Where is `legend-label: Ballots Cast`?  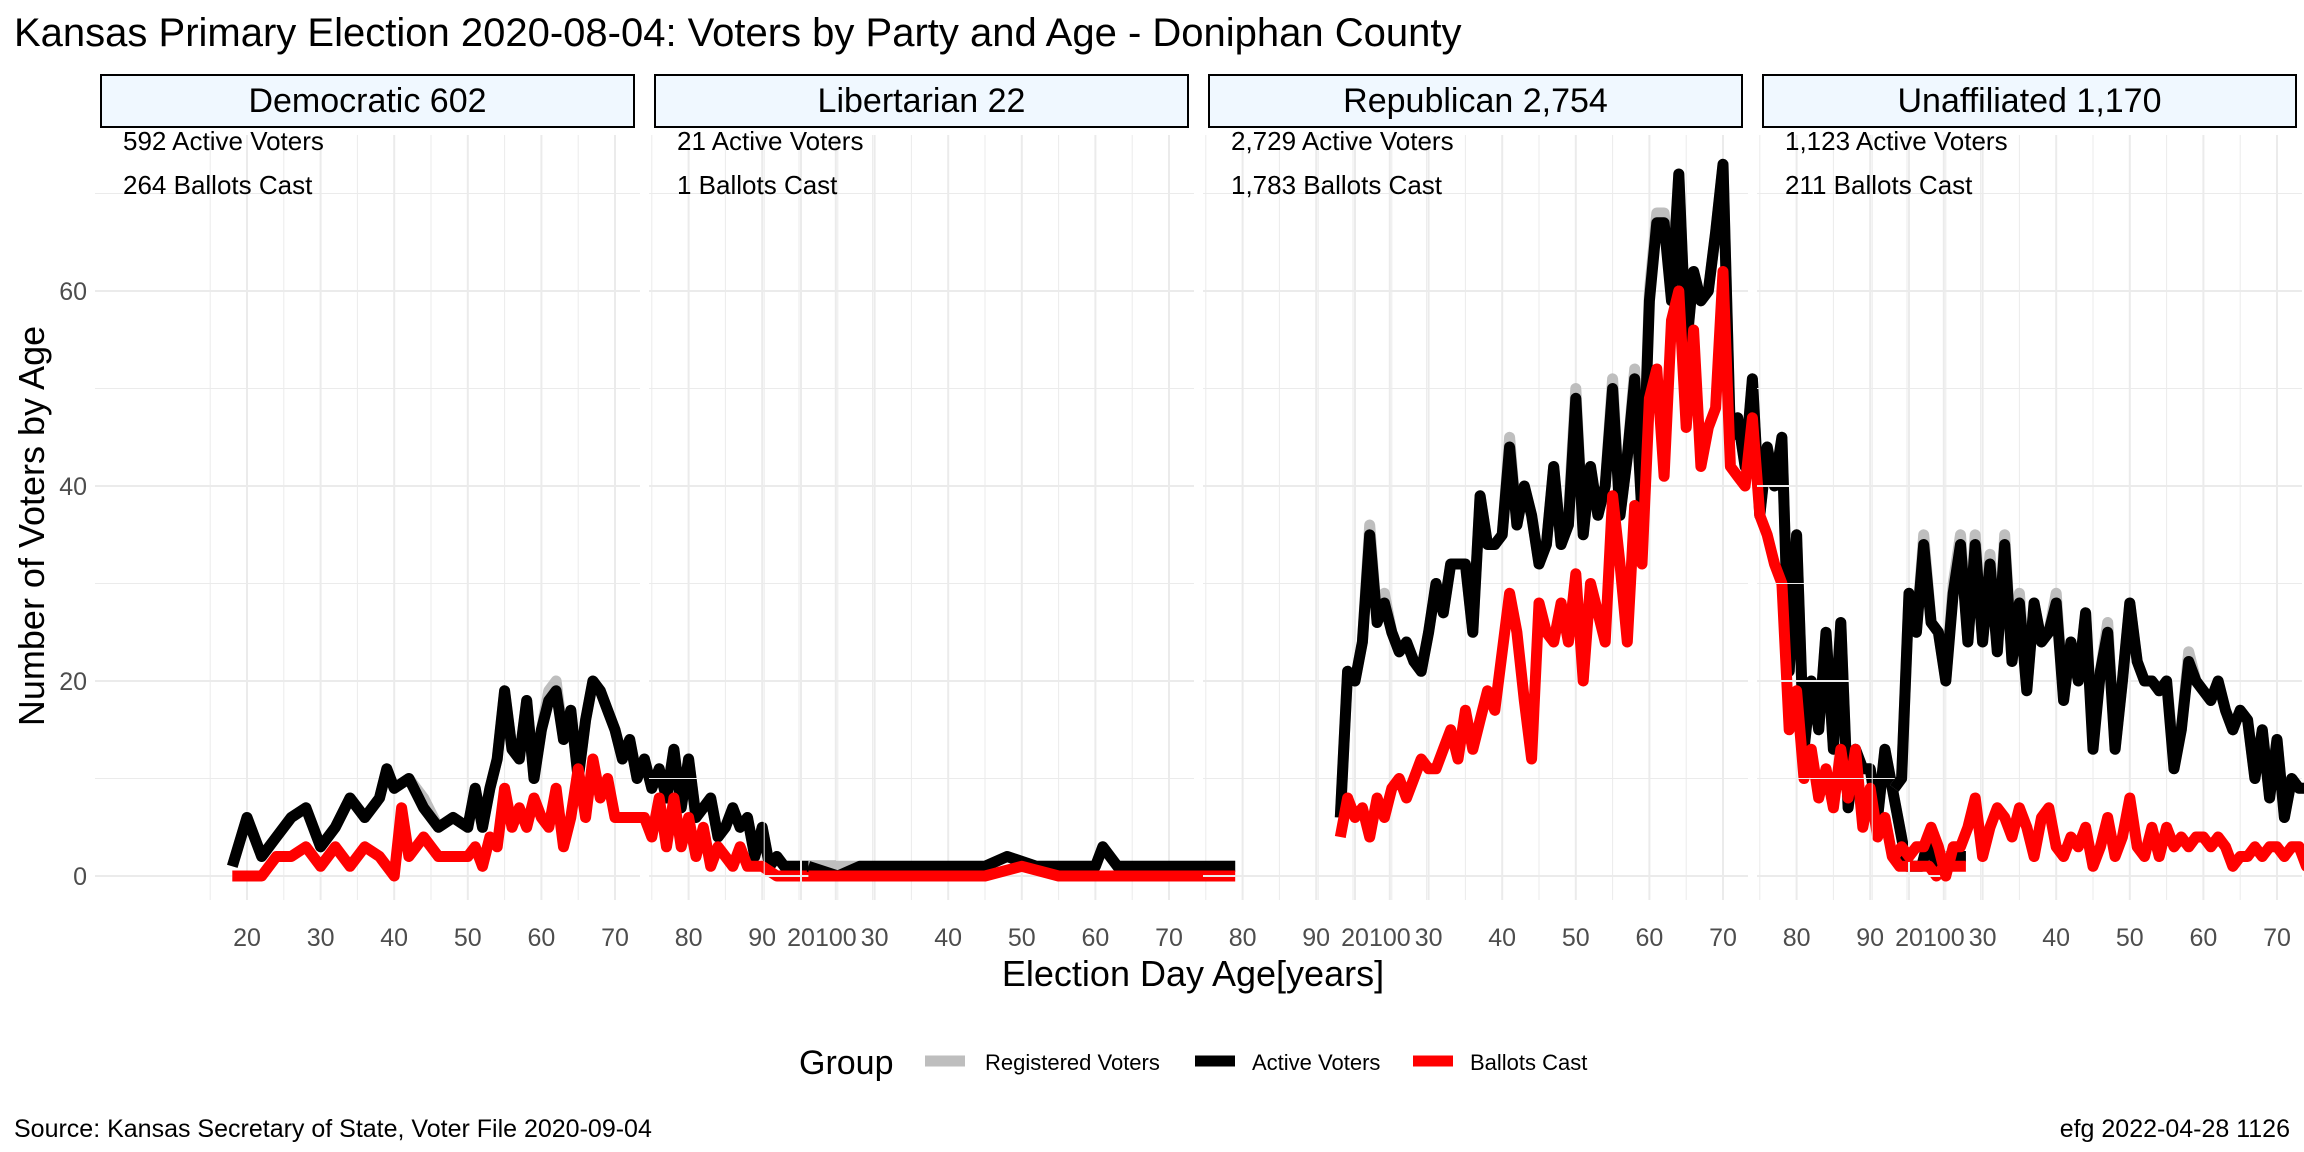 legend-label: Ballots Cast is located at coordinates (1528, 1062).